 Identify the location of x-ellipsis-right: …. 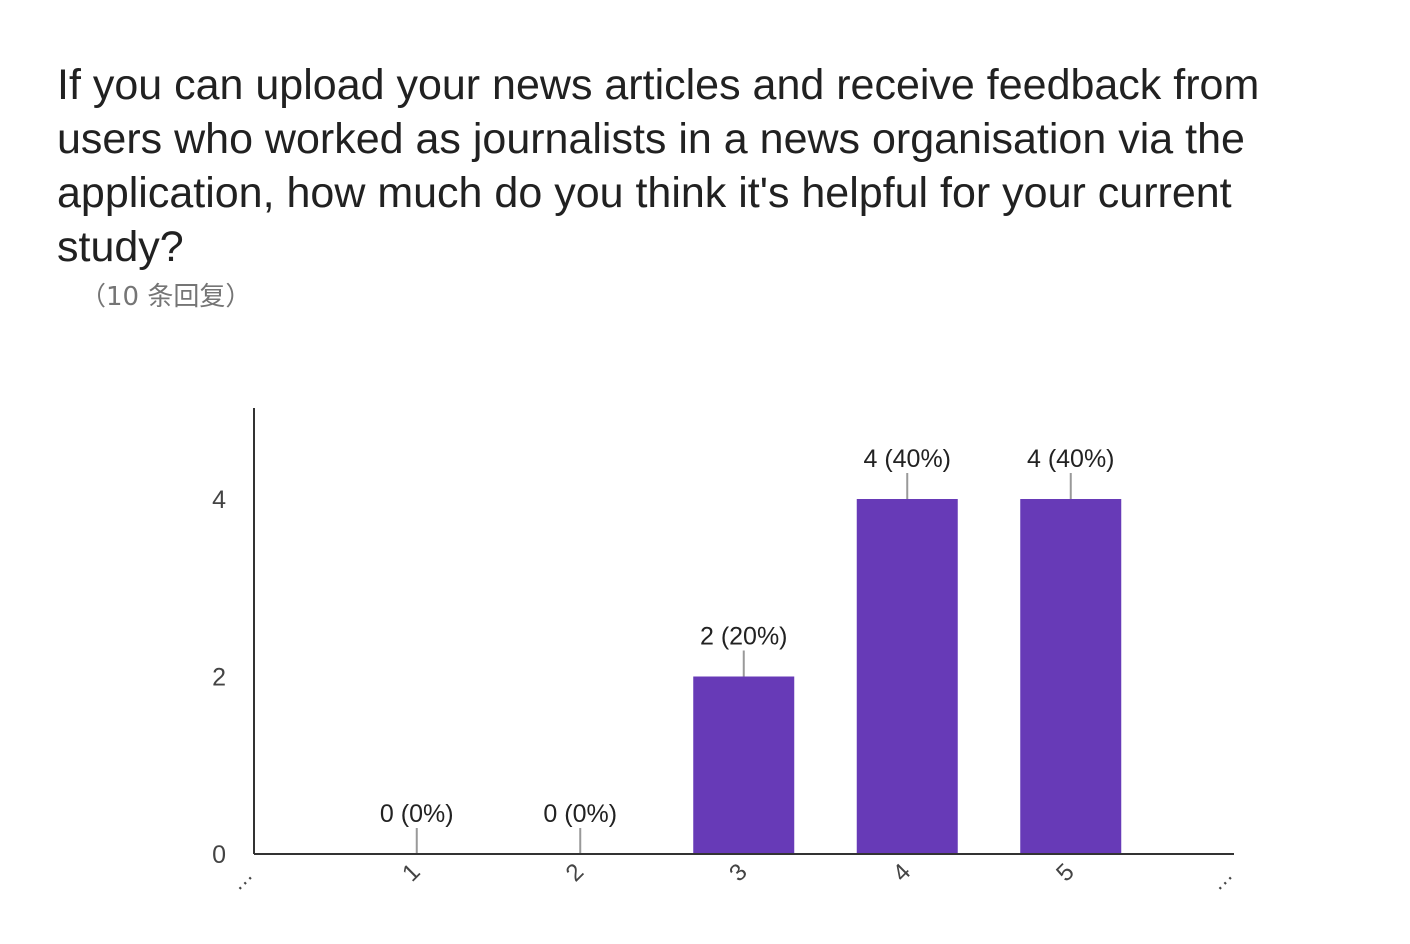
(1220, 878).